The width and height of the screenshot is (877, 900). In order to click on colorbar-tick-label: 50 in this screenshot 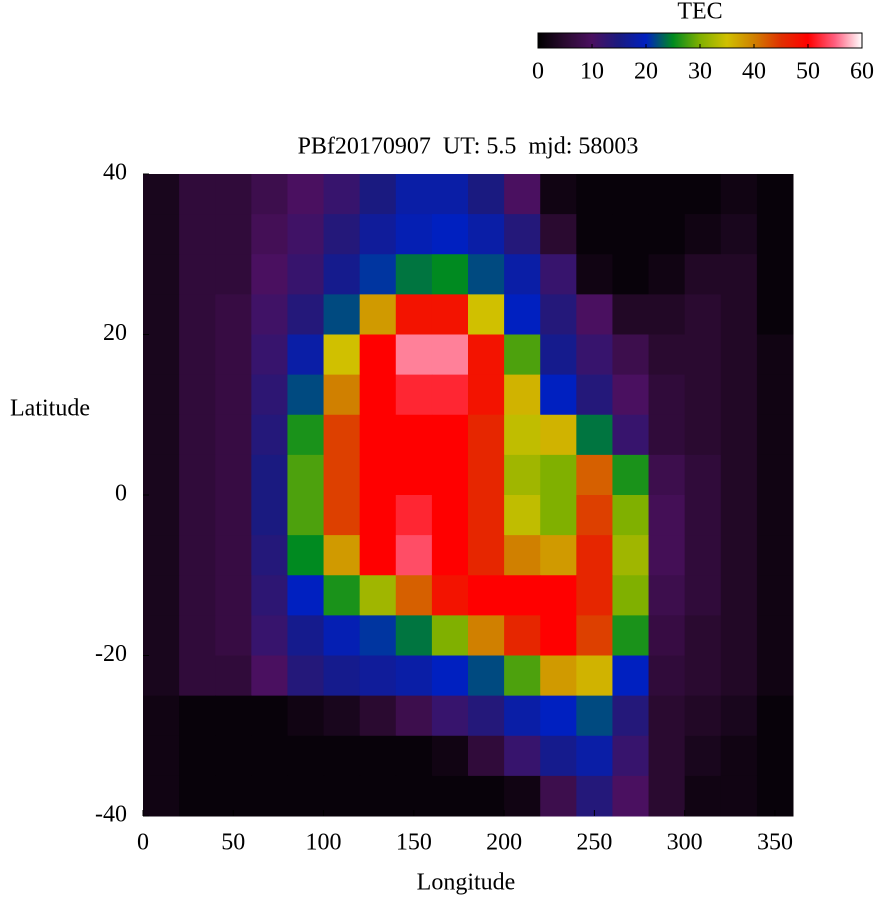, I will do `click(808, 72)`.